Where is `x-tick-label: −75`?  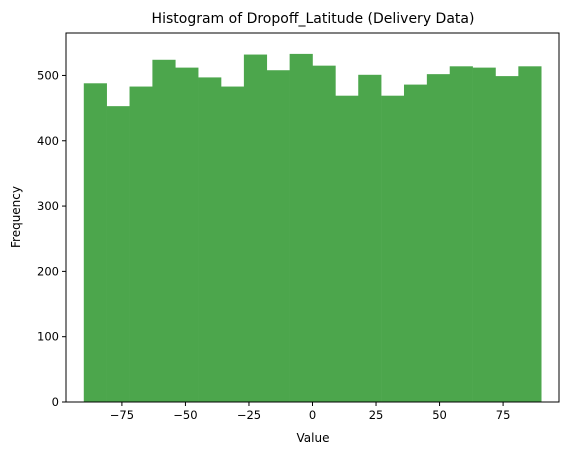
x-tick-label: −75 is located at coordinates (122, 415).